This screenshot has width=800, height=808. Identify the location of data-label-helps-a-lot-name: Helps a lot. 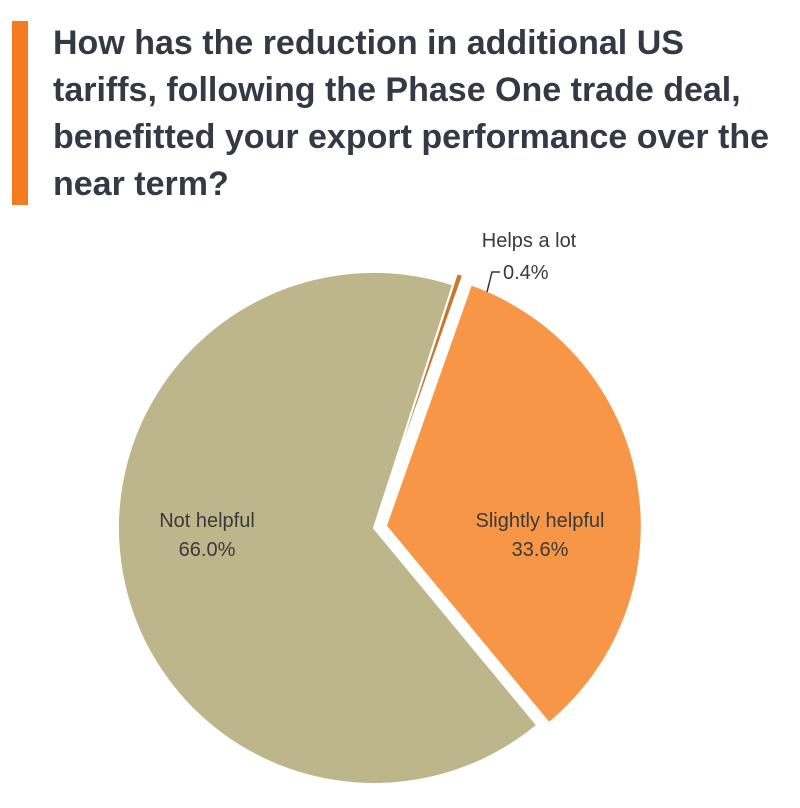
(529, 241).